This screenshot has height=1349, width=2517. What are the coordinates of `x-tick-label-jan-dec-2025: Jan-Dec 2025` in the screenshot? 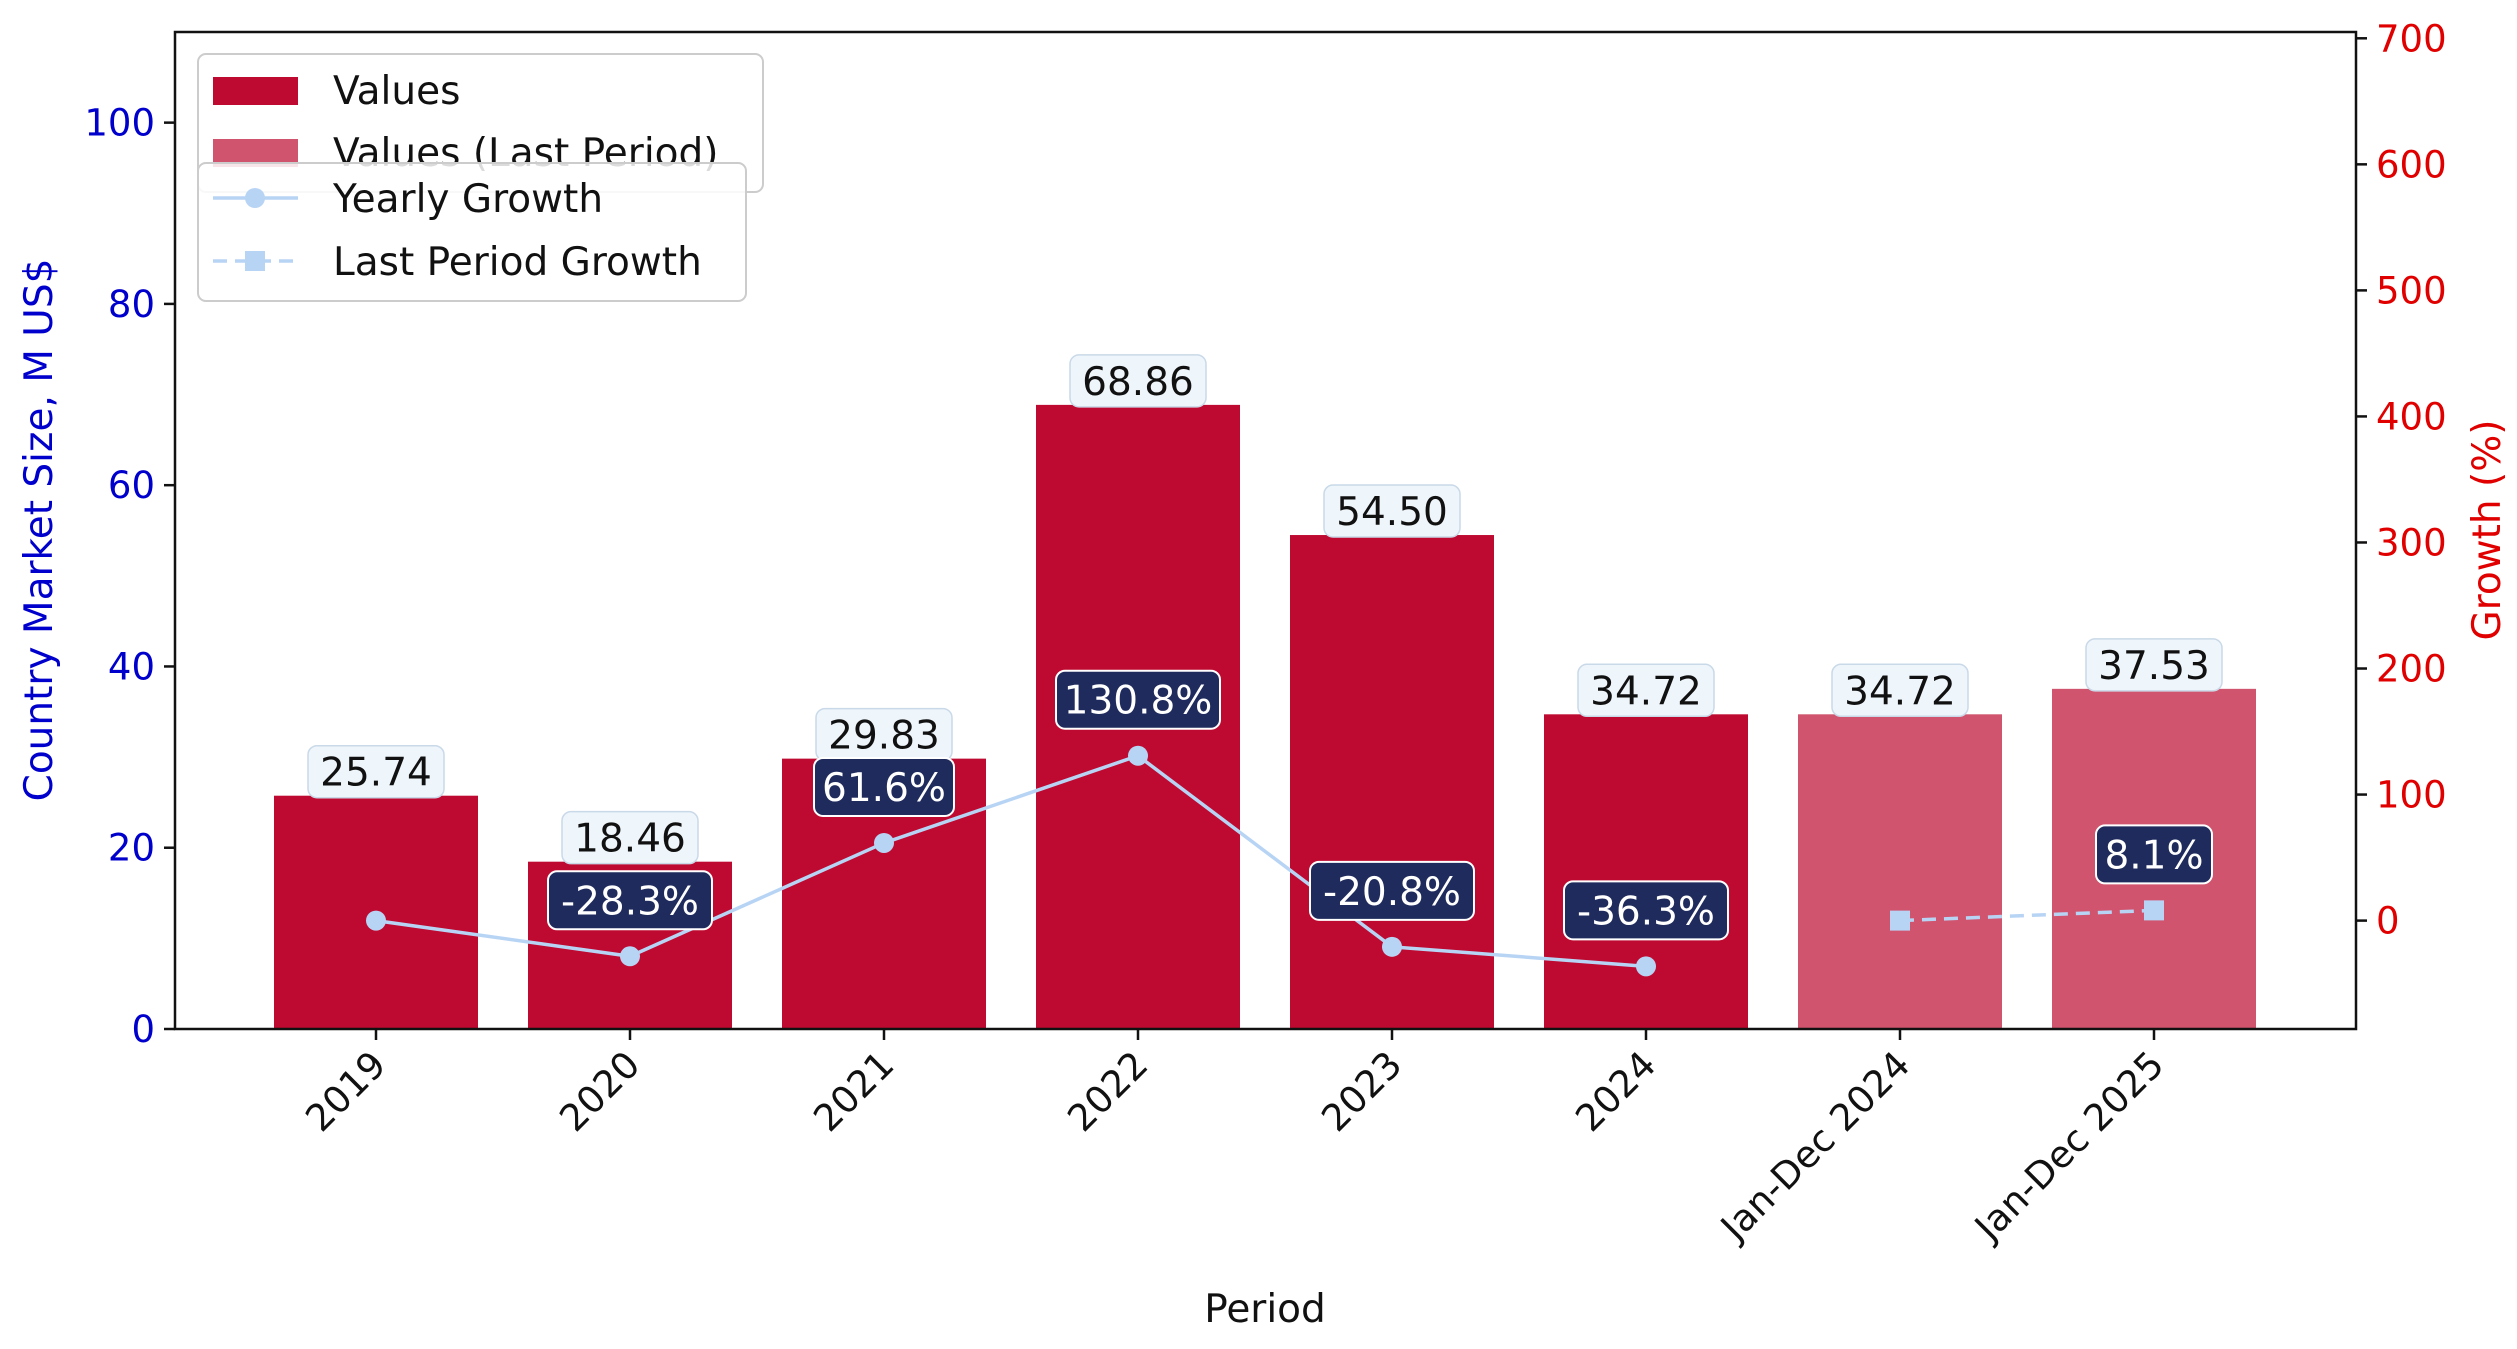 It's located at (2068, 1146).